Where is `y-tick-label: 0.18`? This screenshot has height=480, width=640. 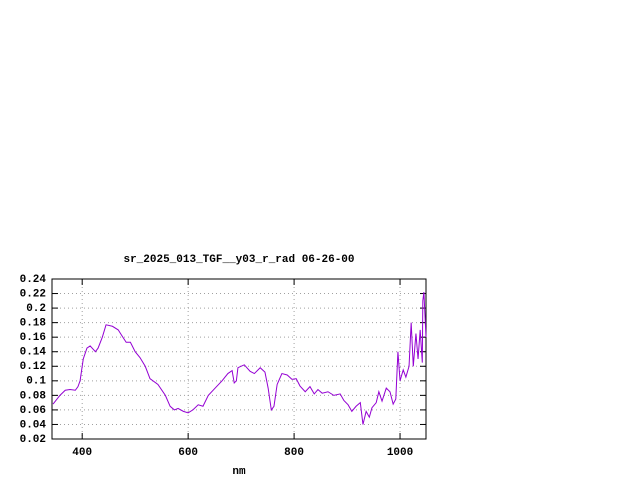 y-tick-label: 0.18 is located at coordinates (33, 324).